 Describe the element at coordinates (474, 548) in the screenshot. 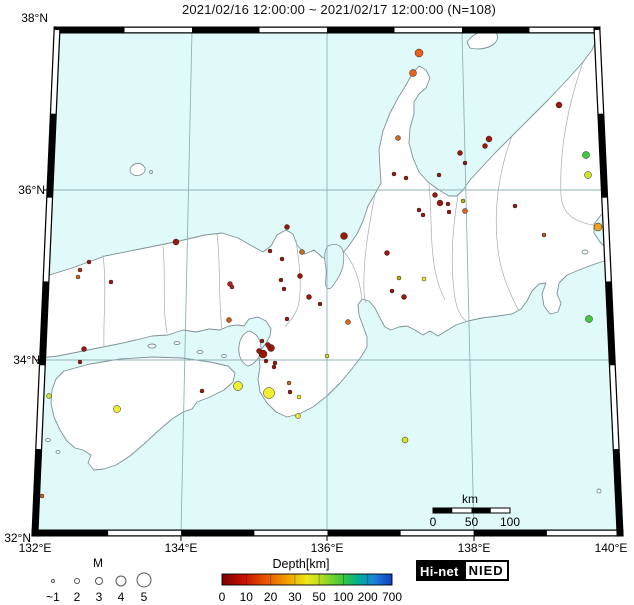

I see `lon-label-138e: 138°E` at that location.